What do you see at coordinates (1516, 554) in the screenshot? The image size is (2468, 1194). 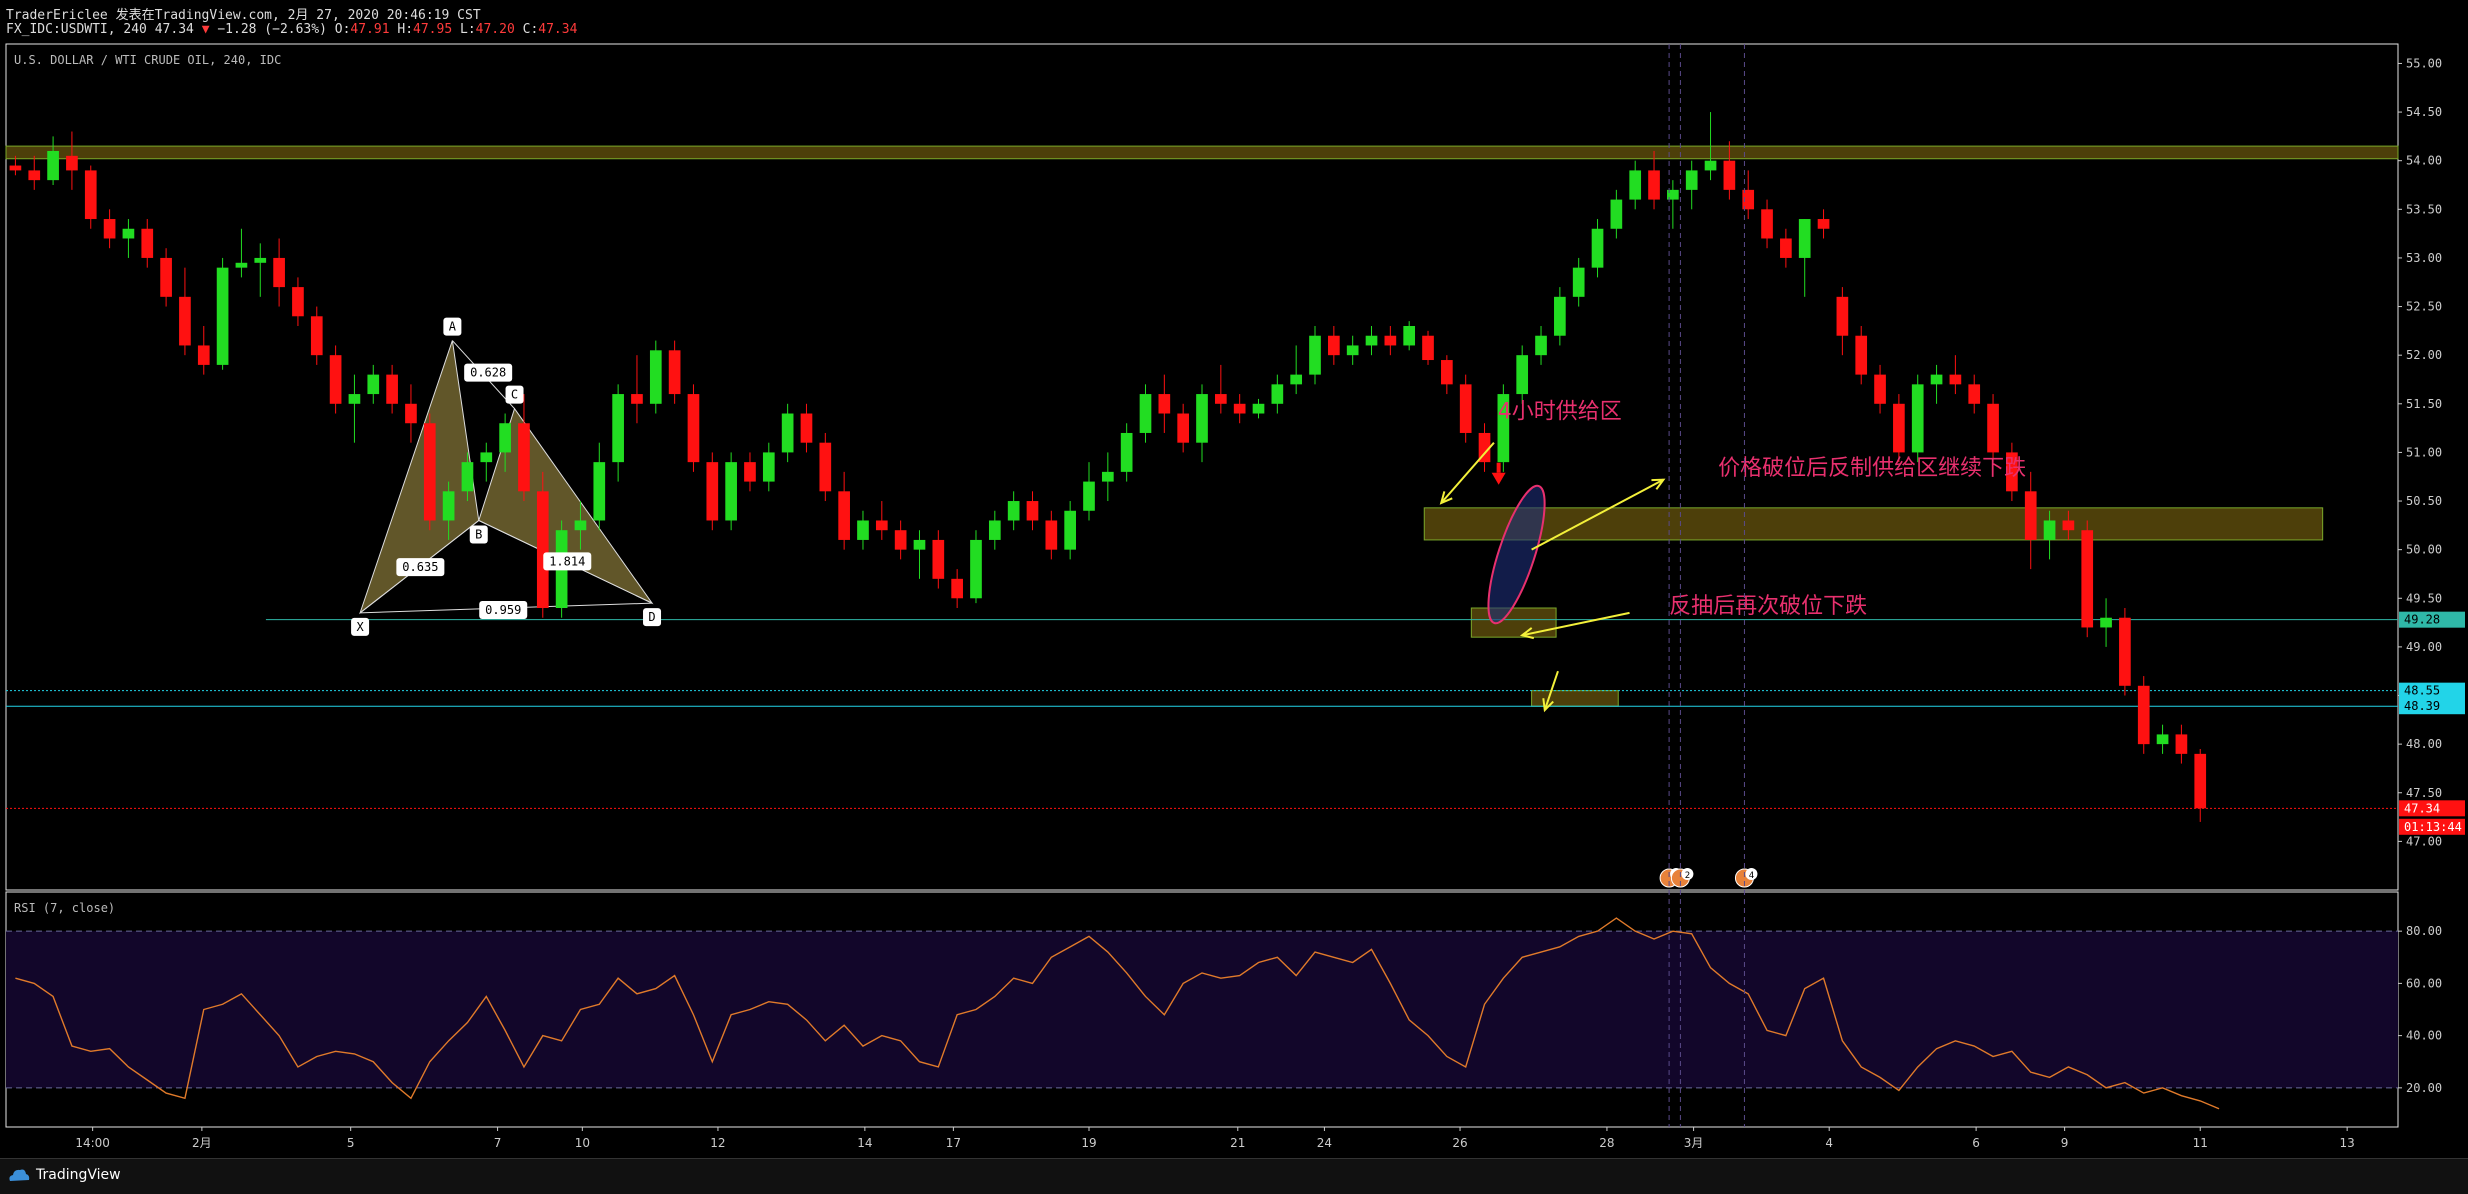 I see `breakdown-ellipse` at bounding box center [1516, 554].